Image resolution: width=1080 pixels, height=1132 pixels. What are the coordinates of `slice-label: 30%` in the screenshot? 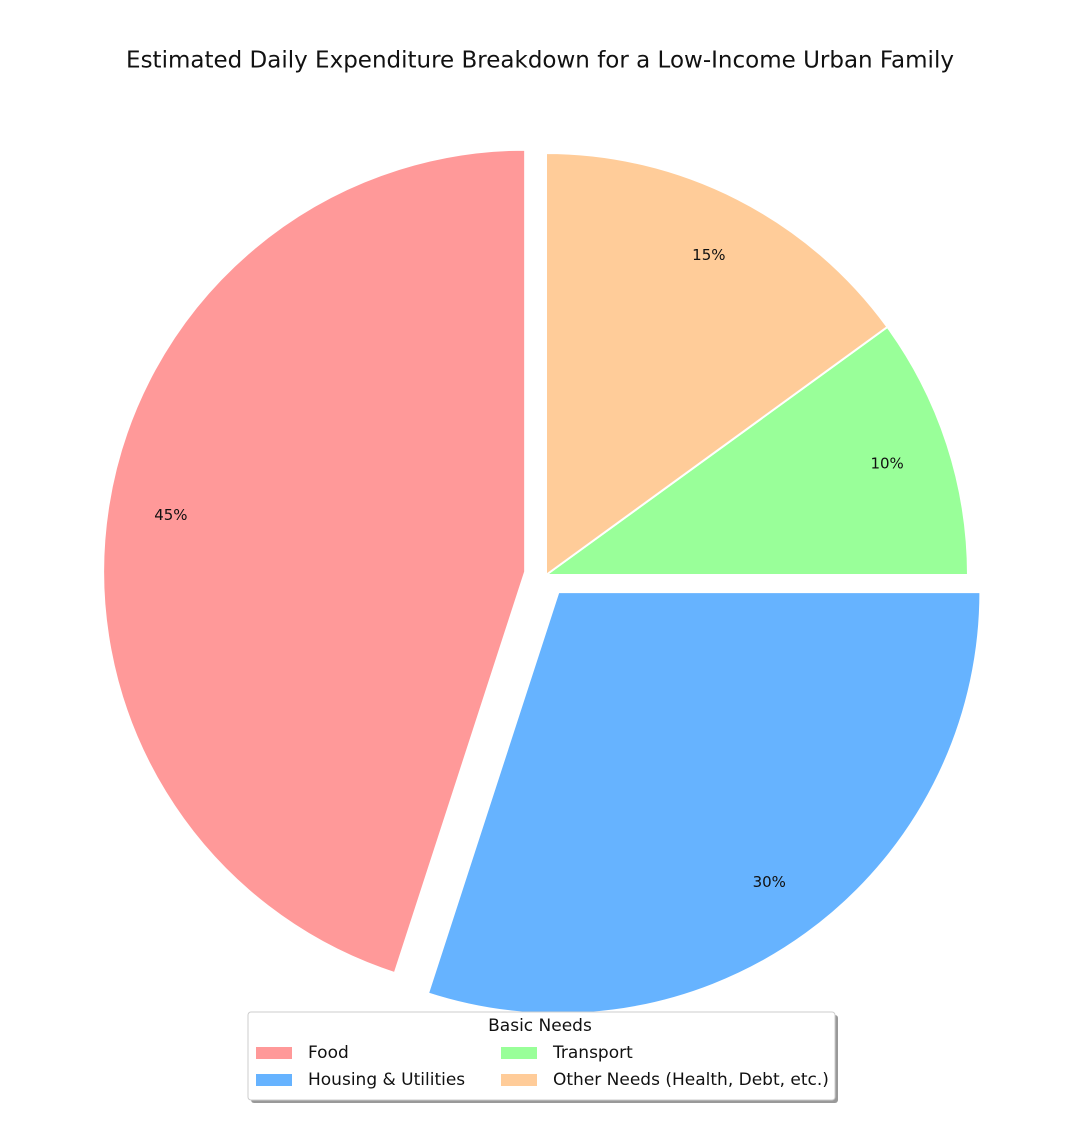 It's located at (769, 882).